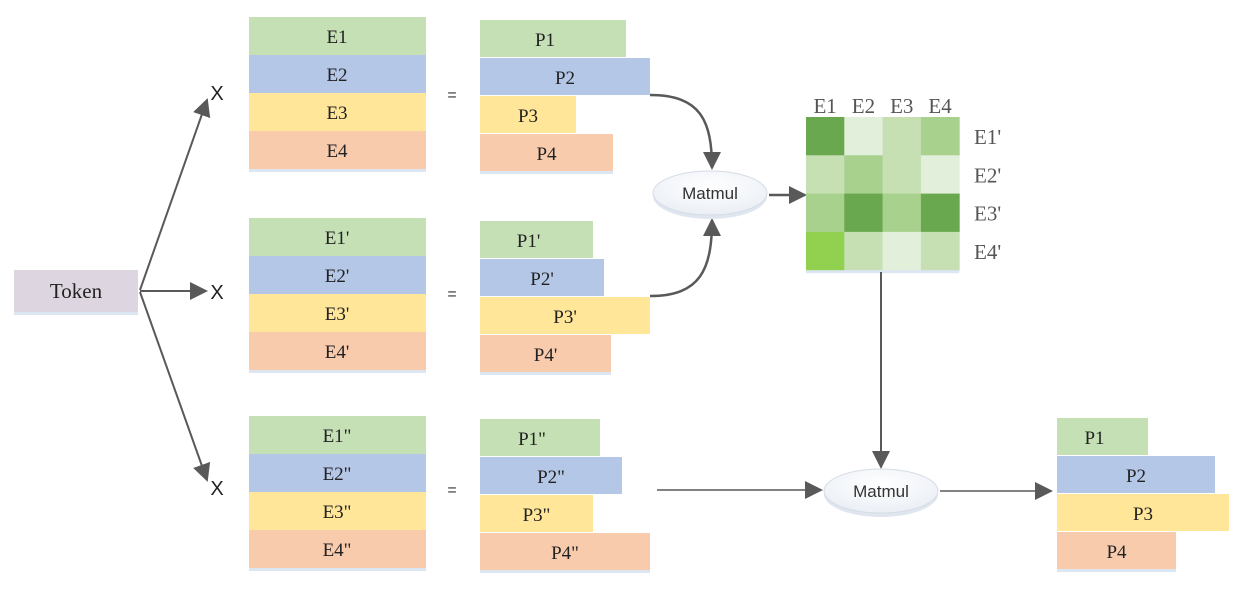 The width and height of the screenshot is (1242, 596). I want to click on matmul-node-2: Matmul, so click(881, 492).